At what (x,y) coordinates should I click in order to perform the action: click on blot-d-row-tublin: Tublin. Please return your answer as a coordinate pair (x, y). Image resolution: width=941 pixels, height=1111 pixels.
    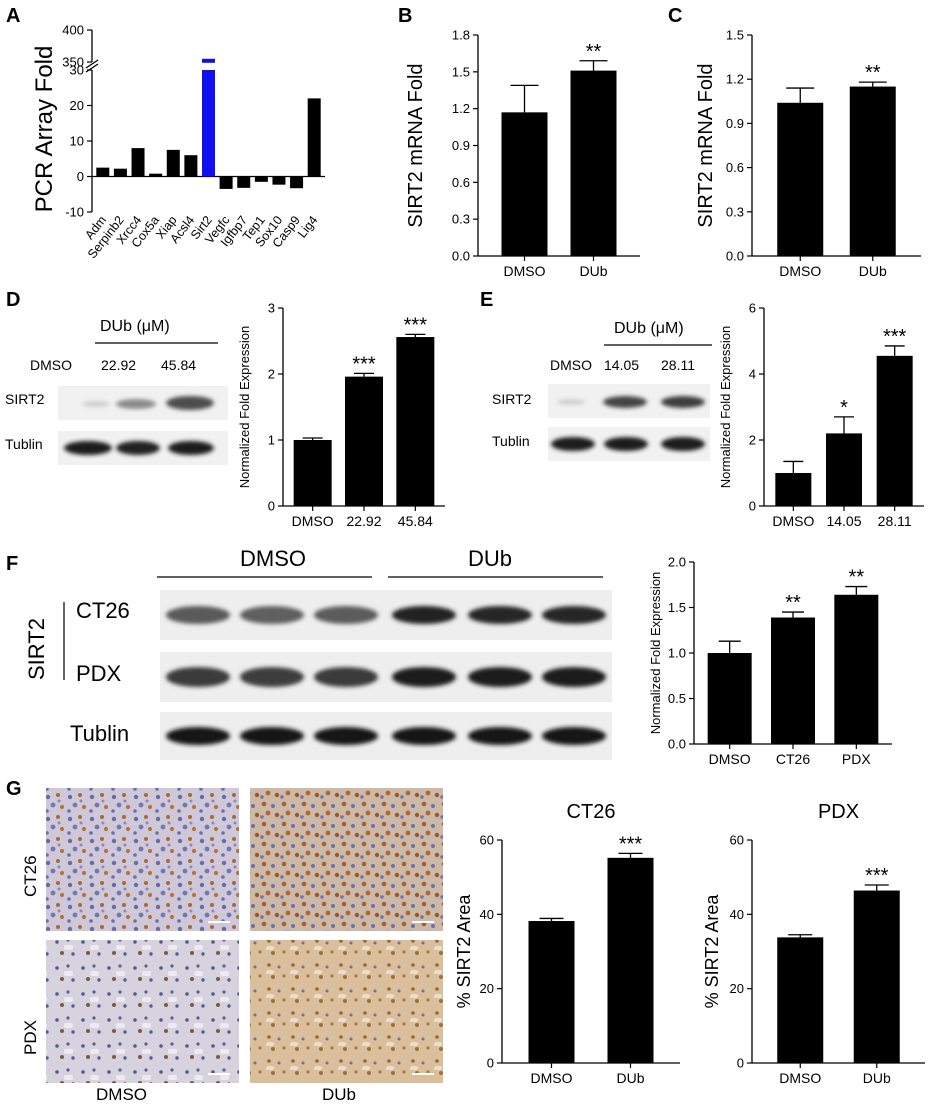
    Looking at the image, I should click on (24, 444).